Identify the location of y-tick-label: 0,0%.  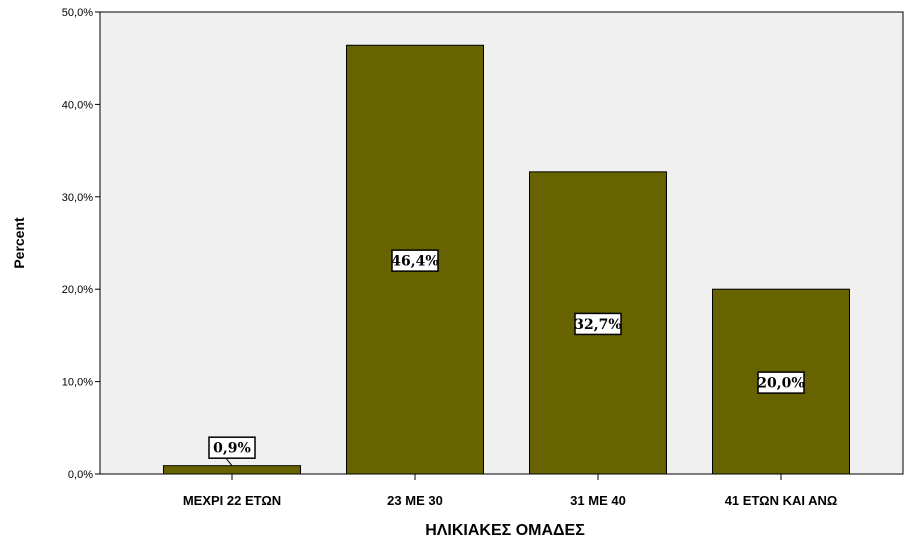
(80, 475).